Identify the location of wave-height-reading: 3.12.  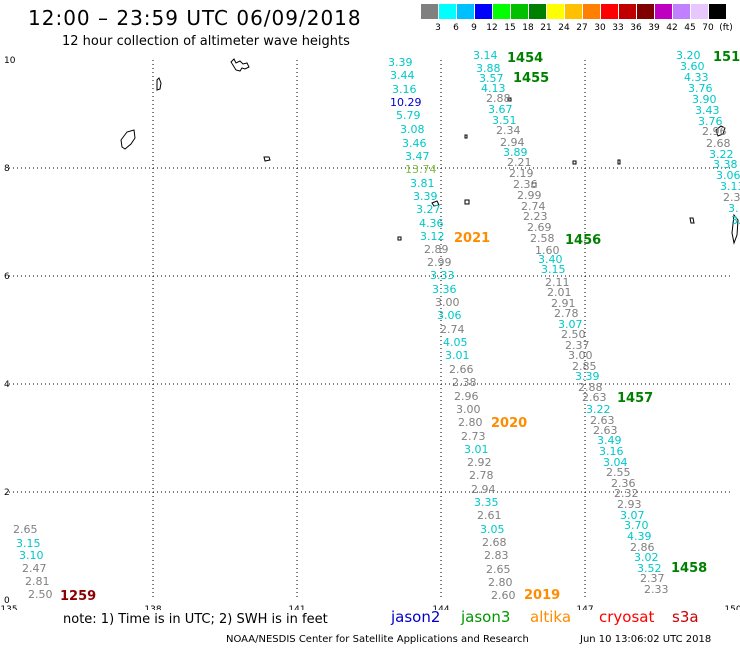
(432, 236).